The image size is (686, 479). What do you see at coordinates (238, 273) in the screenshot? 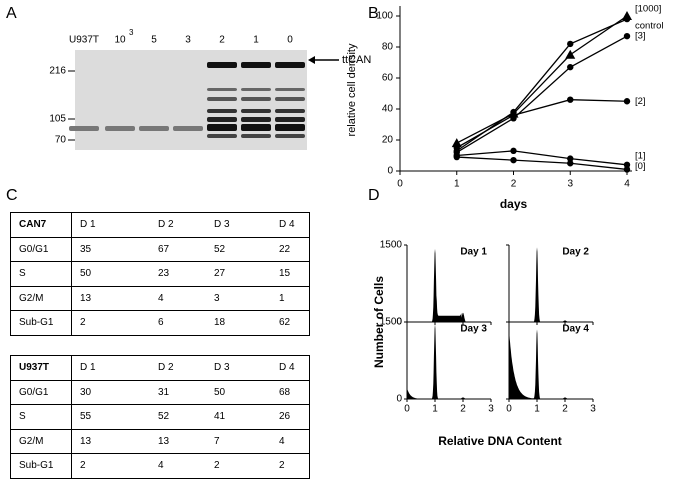
I see `table-cell: 27` at bounding box center [238, 273].